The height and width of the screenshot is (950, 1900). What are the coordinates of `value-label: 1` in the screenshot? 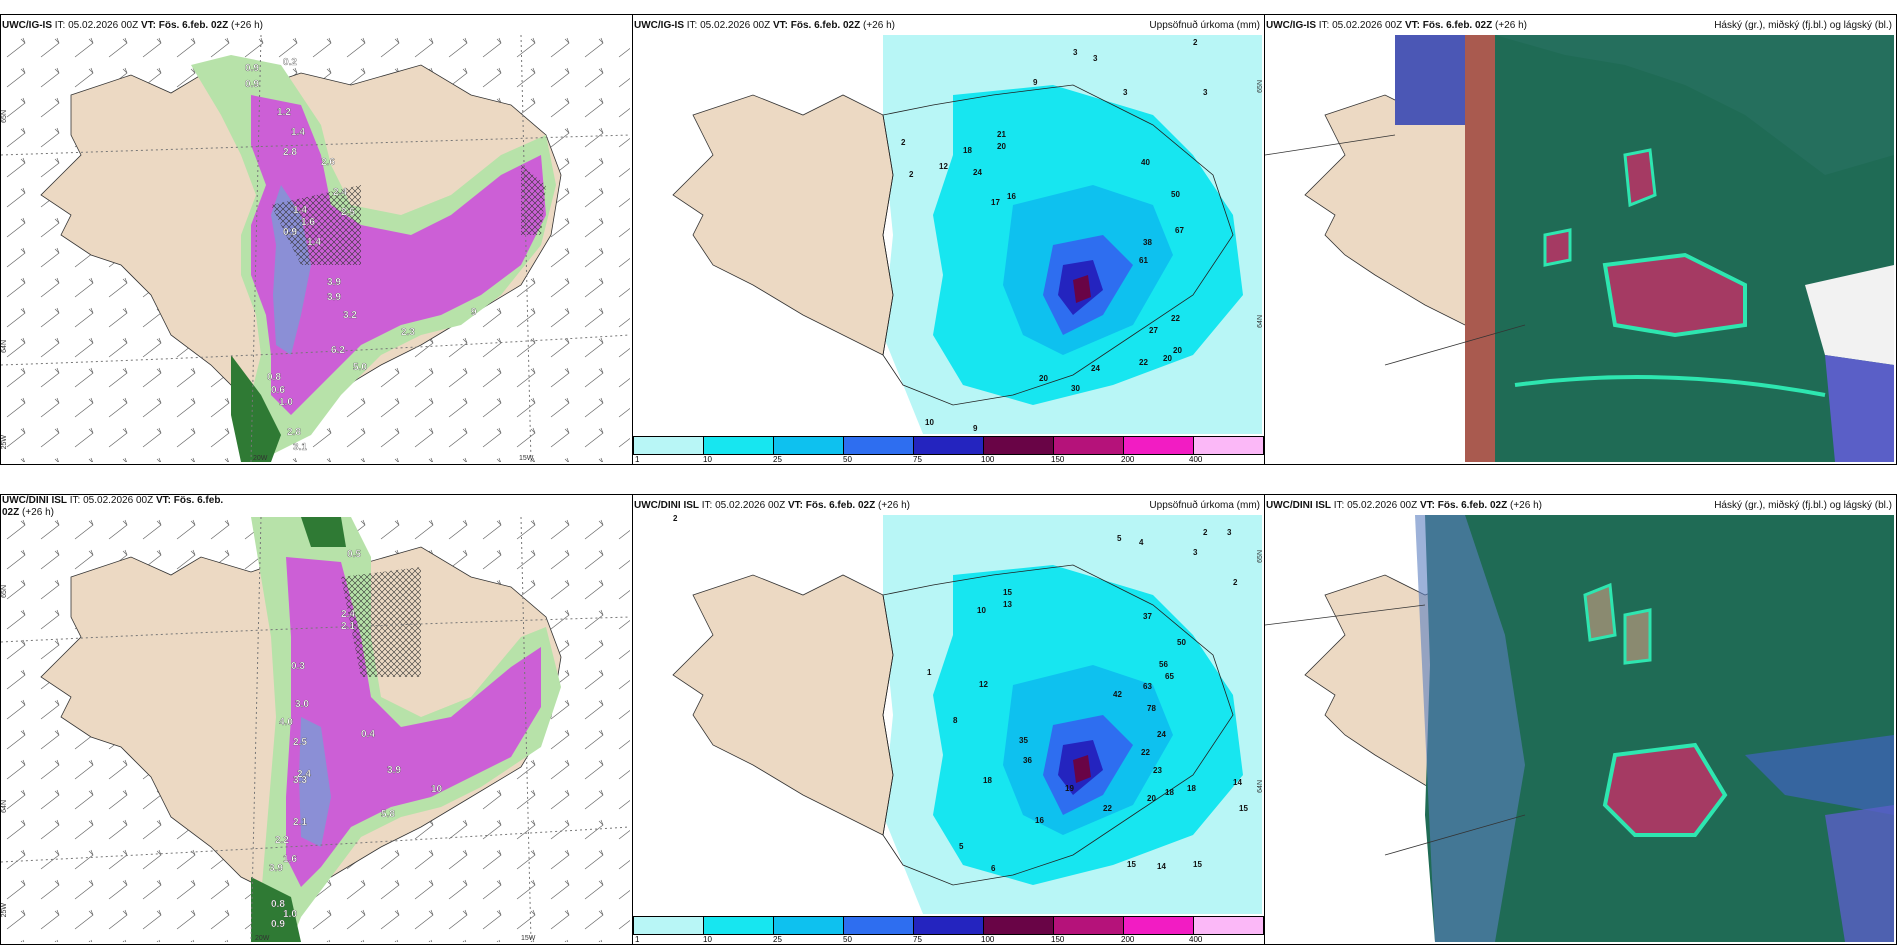 It's located at (929, 672).